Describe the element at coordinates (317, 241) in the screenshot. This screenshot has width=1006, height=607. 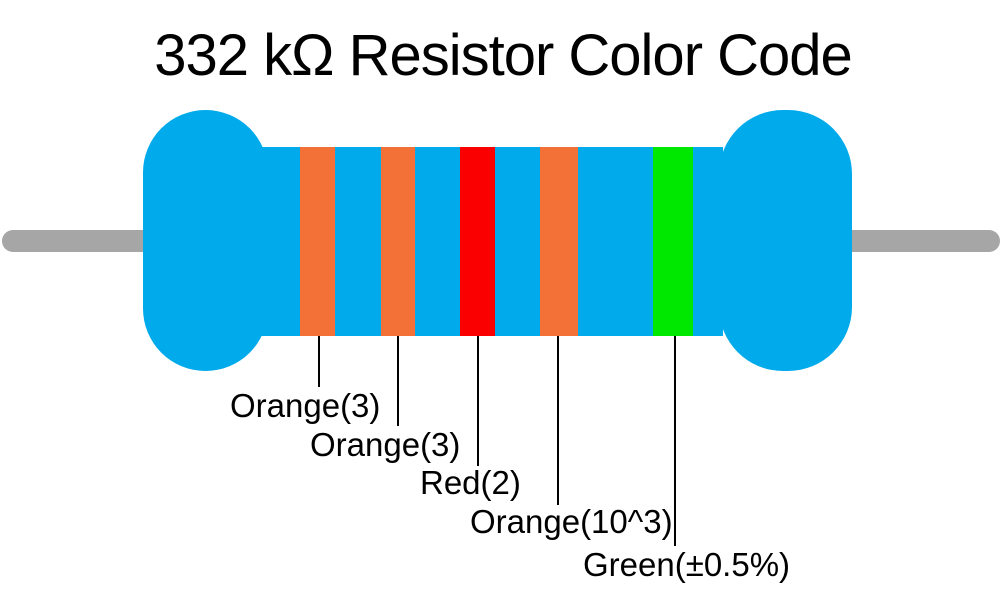
I see `color-band-1-orange` at that location.